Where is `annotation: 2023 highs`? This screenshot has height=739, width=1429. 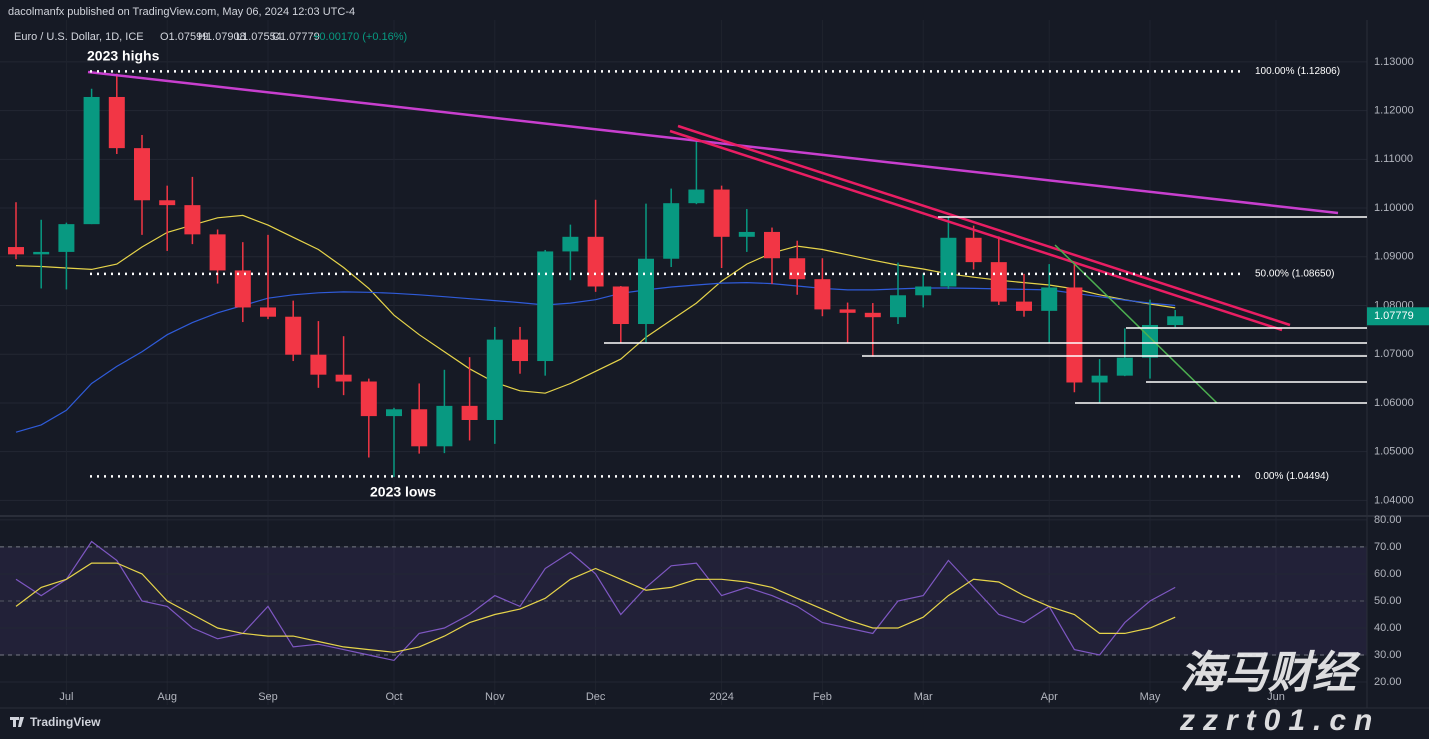
annotation: 2023 highs is located at coordinates (123, 56).